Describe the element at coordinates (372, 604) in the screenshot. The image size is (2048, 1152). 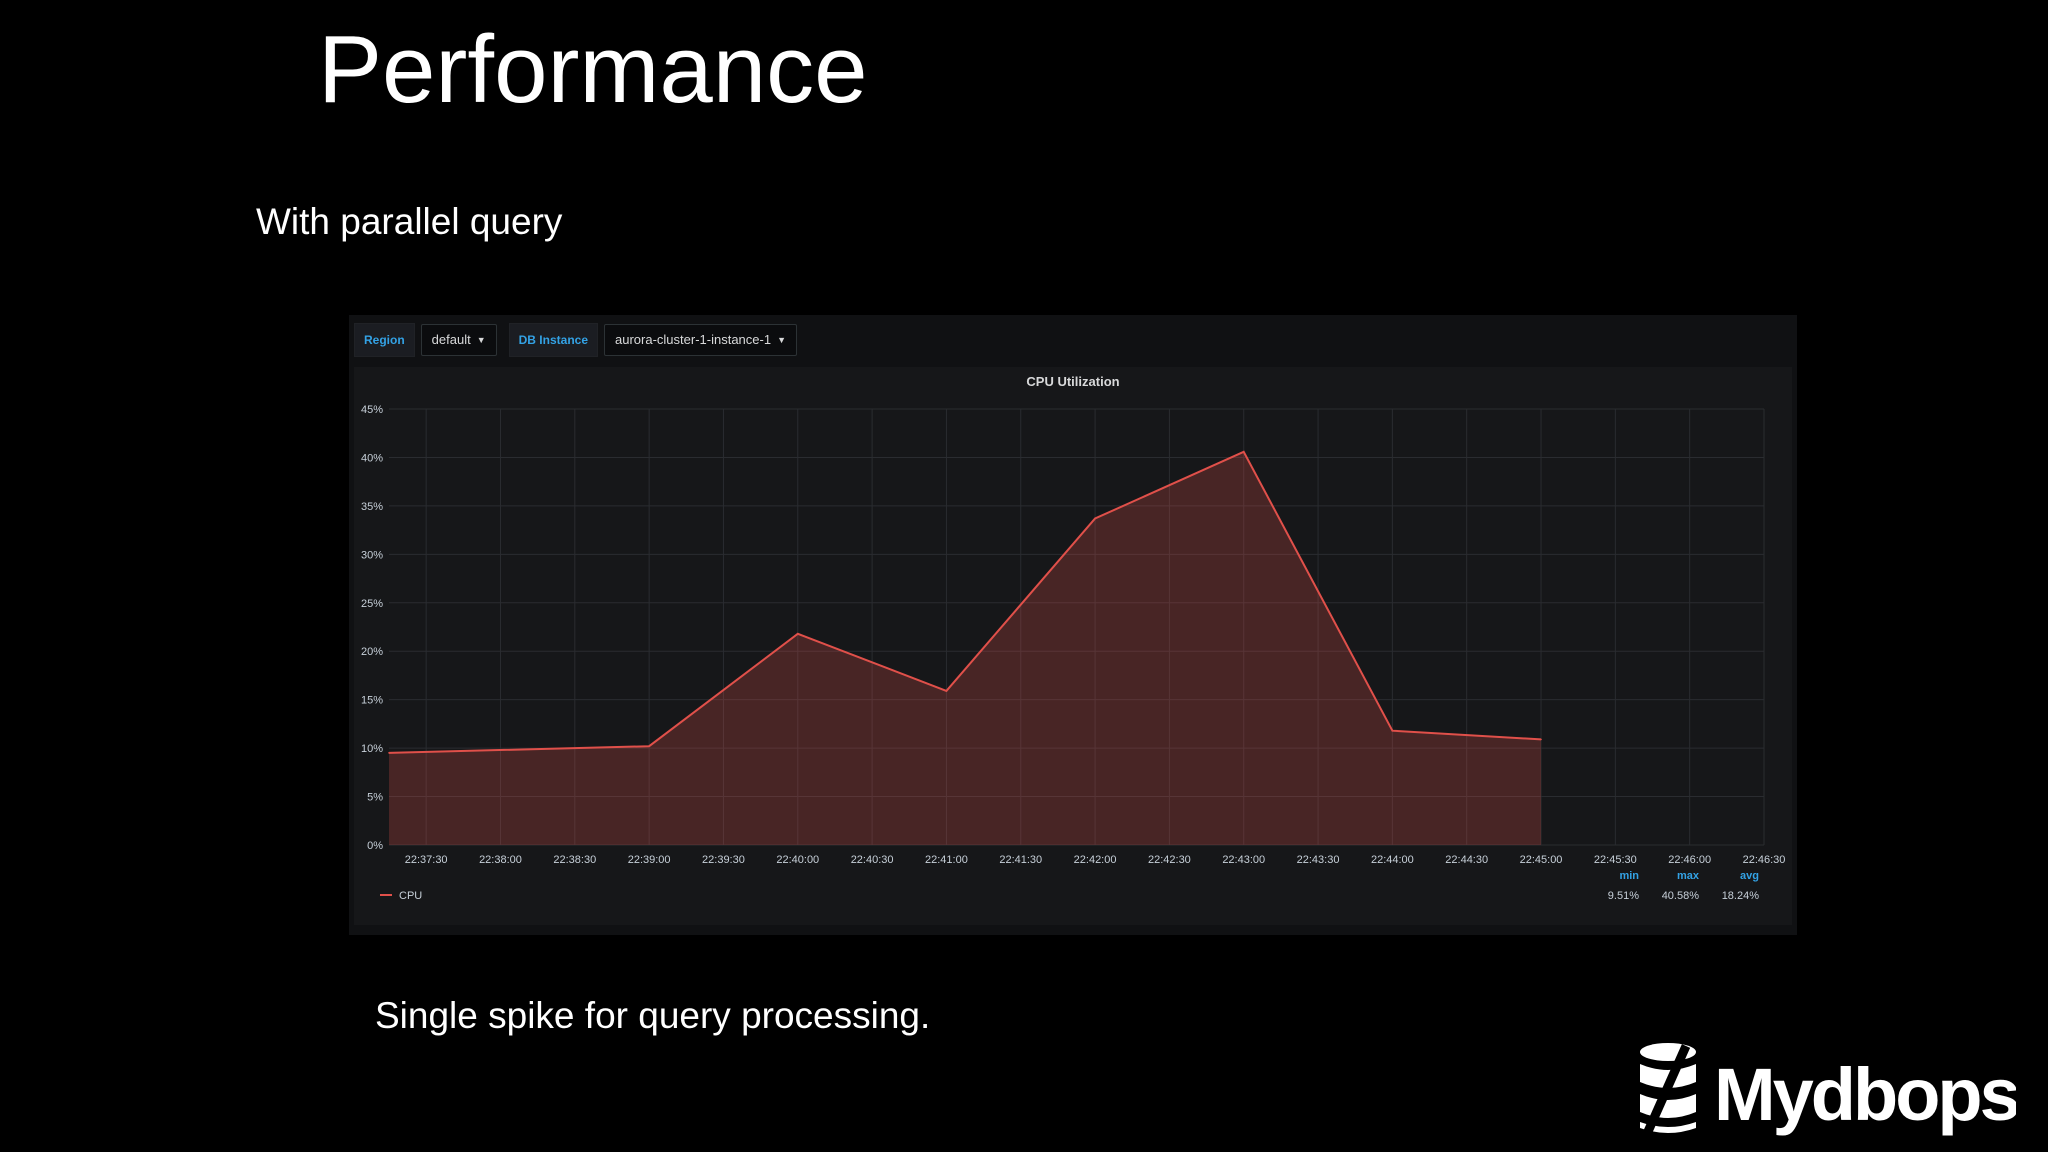
I see `y-tick-label: 25%` at that location.